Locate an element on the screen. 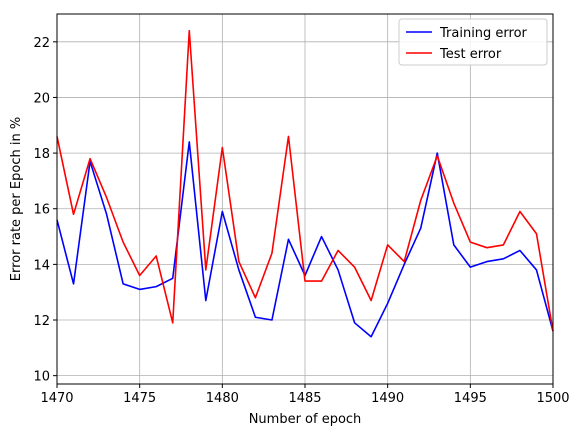  legend-box is located at coordinates (473, 42).